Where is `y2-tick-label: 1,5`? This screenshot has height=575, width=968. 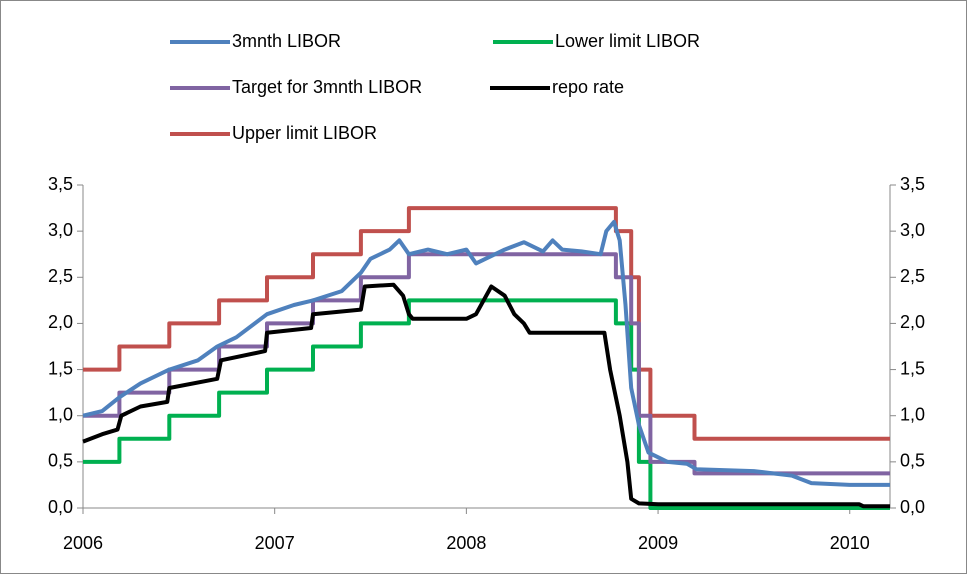
y2-tick-label: 1,5 is located at coordinates (912, 368).